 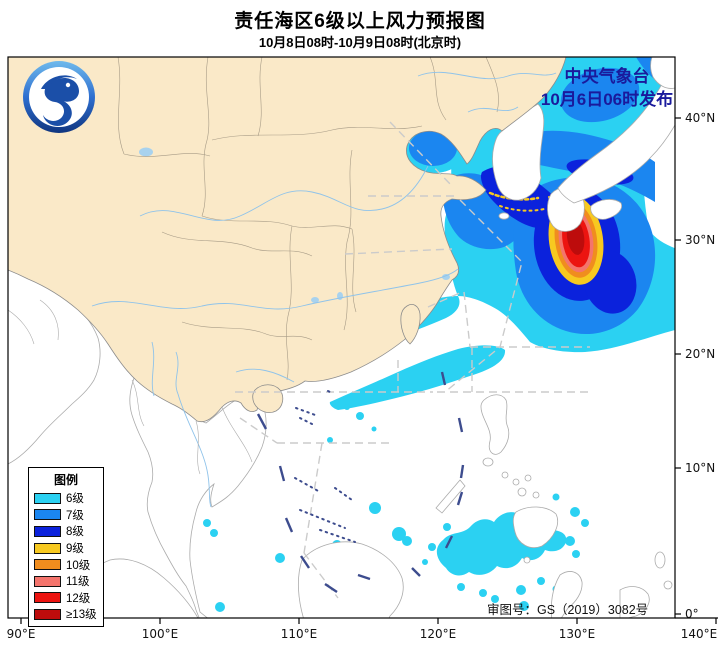 What do you see at coordinates (360, 42) in the screenshot?
I see `page-subtitle: 10月8日08时-10月9日08时(北京时)` at bounding box center [360, 42].